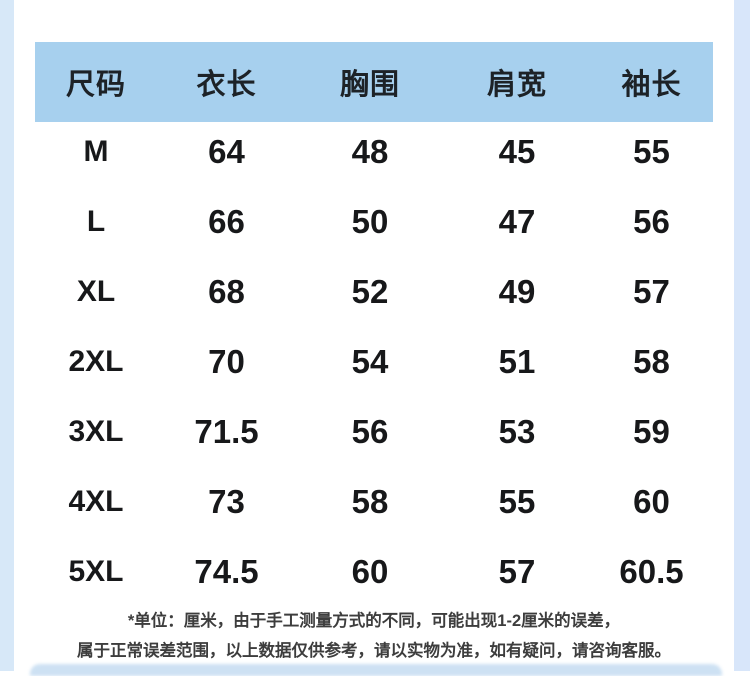  I want to click on disclaimer-line-1: *单位：厘米，由于手工测量方式的不同，可能出现1-2厘米的误差，, so click(374, 621).